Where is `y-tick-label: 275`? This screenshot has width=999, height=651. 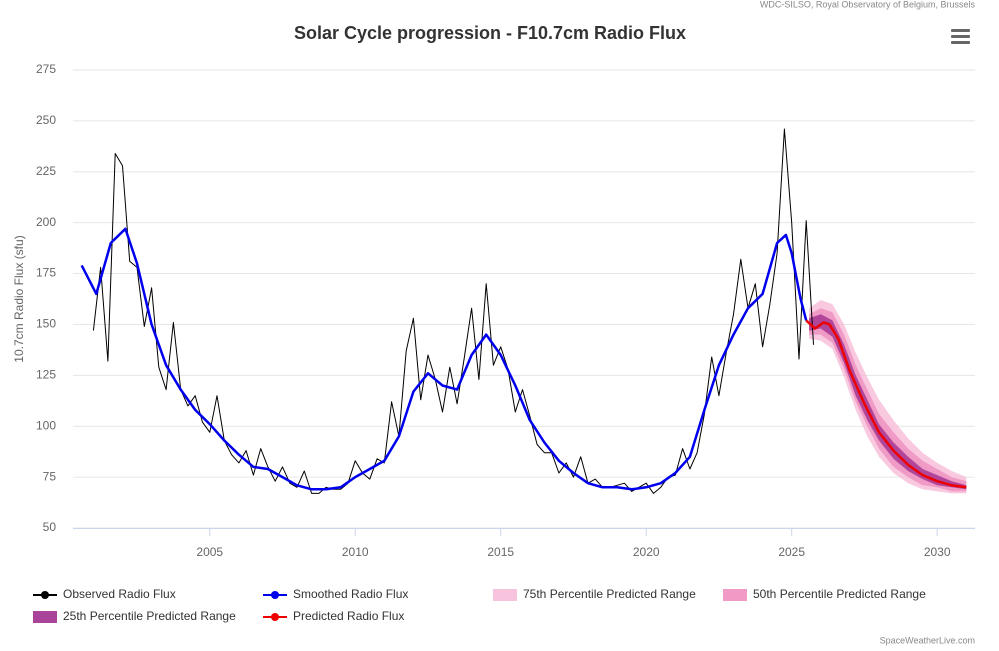 y-tick-label: 275 is located at coordinates (46, 69).